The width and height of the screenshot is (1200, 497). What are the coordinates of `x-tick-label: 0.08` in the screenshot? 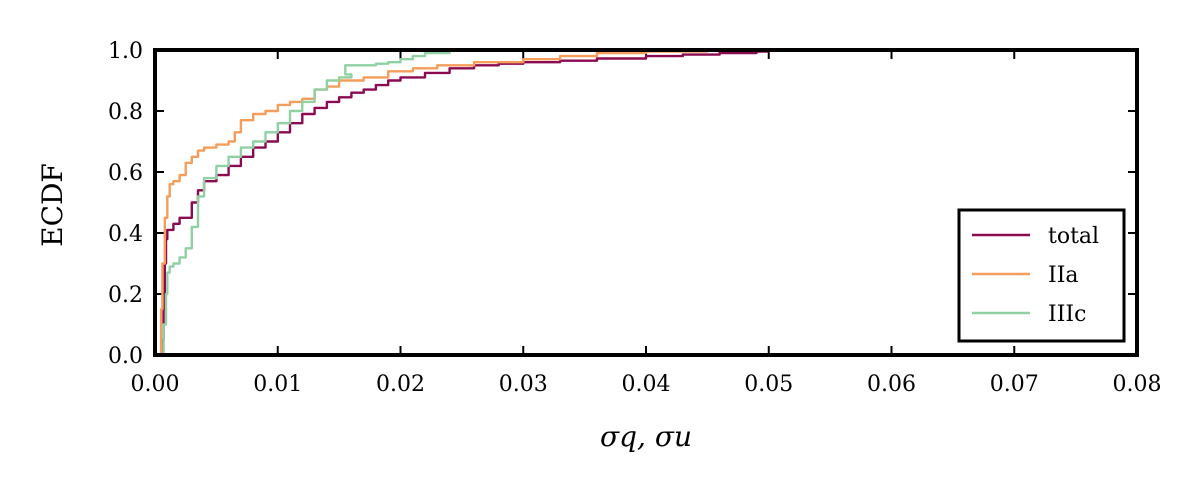 It's located at (1137, 384).